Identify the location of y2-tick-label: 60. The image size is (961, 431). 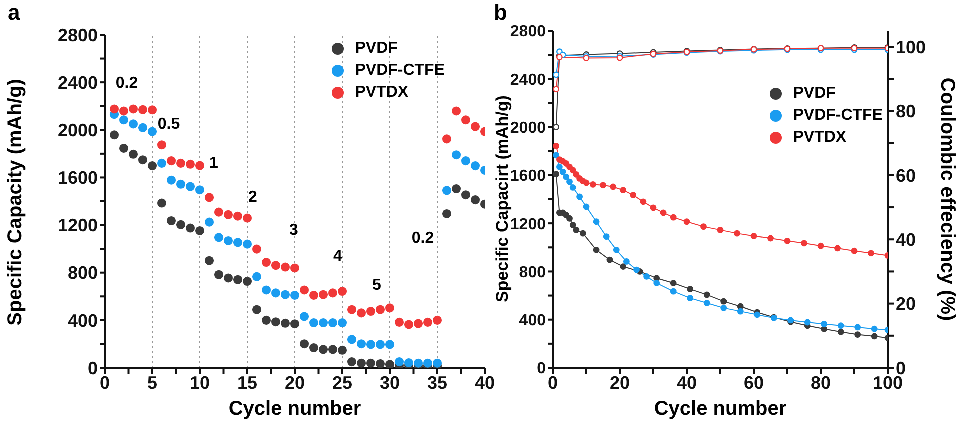
(906, 176).